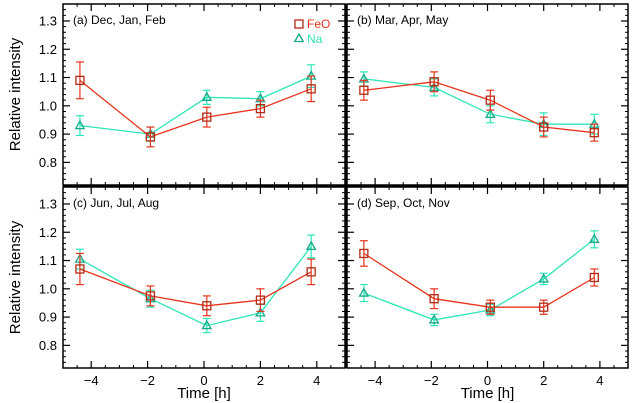 This screenshot has width=632, height=403. I want to click on legend-marker-feo, so click(299, 24).